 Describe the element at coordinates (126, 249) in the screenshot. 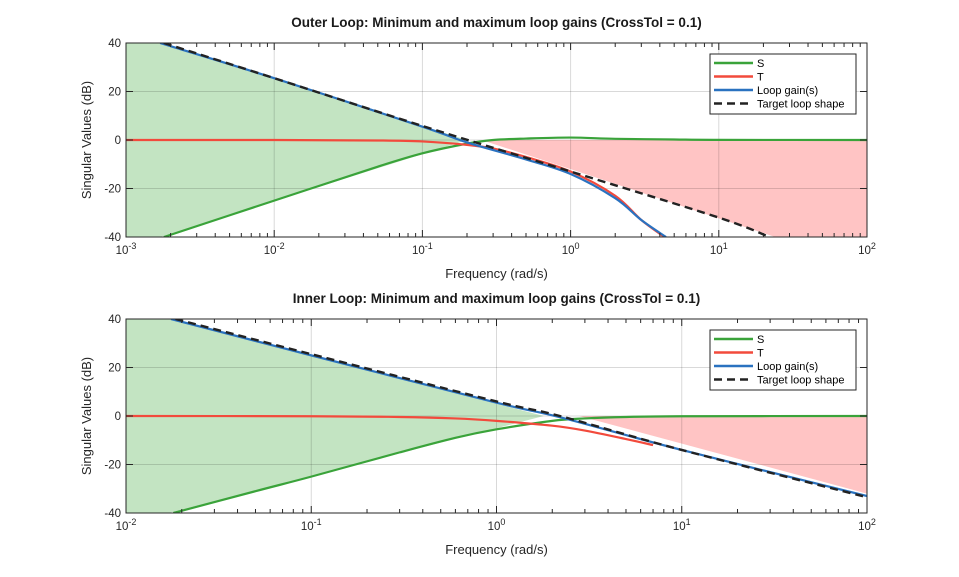

I see `x-tick-label: 10⁻³` at that location.